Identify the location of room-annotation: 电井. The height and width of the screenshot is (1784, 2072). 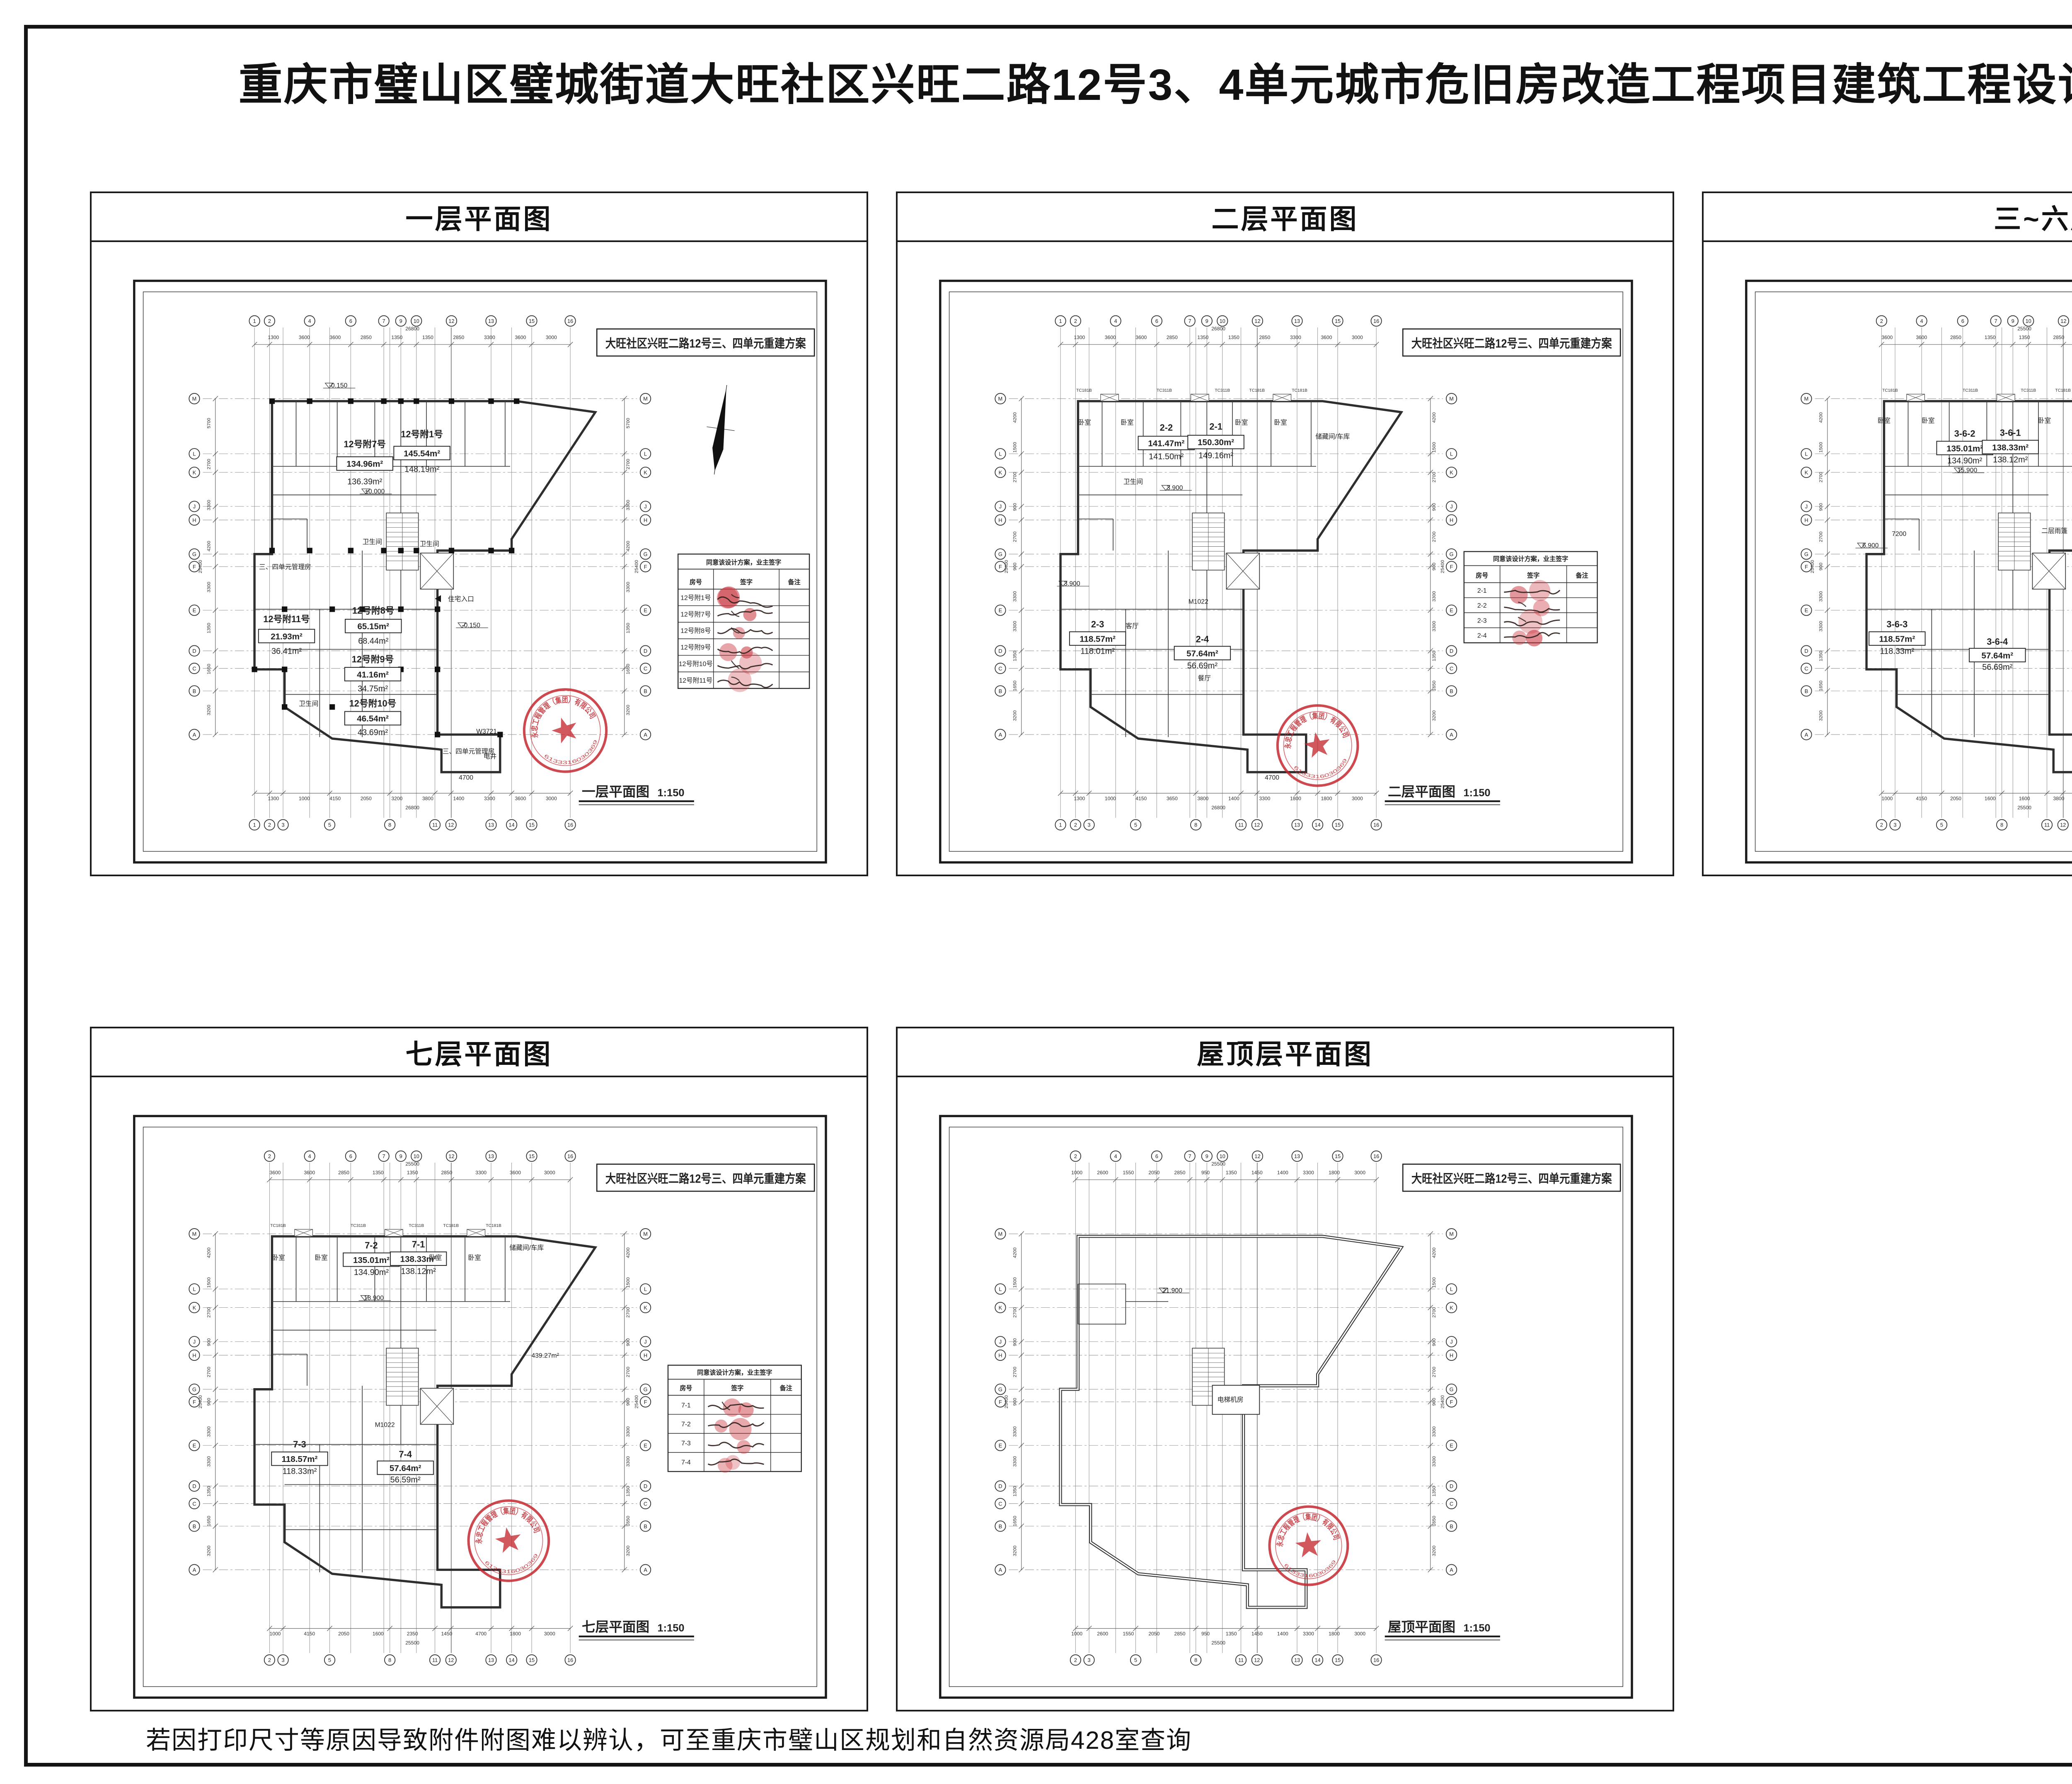
(490, 756).